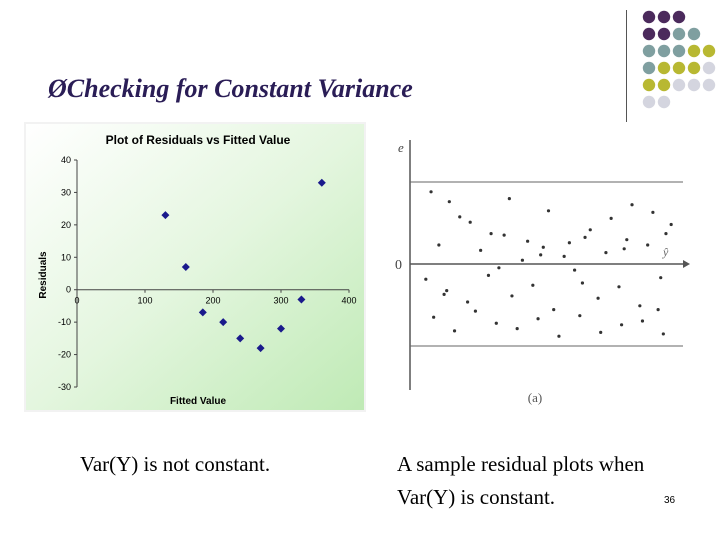 Image resolution: width=720 pixels, height=540 pixels. I want to click on title-text: Checking for Constant Variance, so click(239, 88).